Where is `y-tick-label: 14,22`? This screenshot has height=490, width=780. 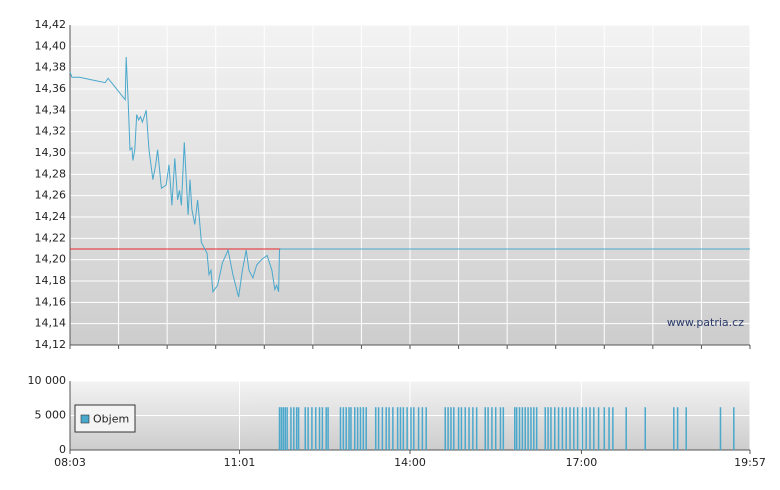
y-tick-label: 14,22 is located at coordinates (51, 237).